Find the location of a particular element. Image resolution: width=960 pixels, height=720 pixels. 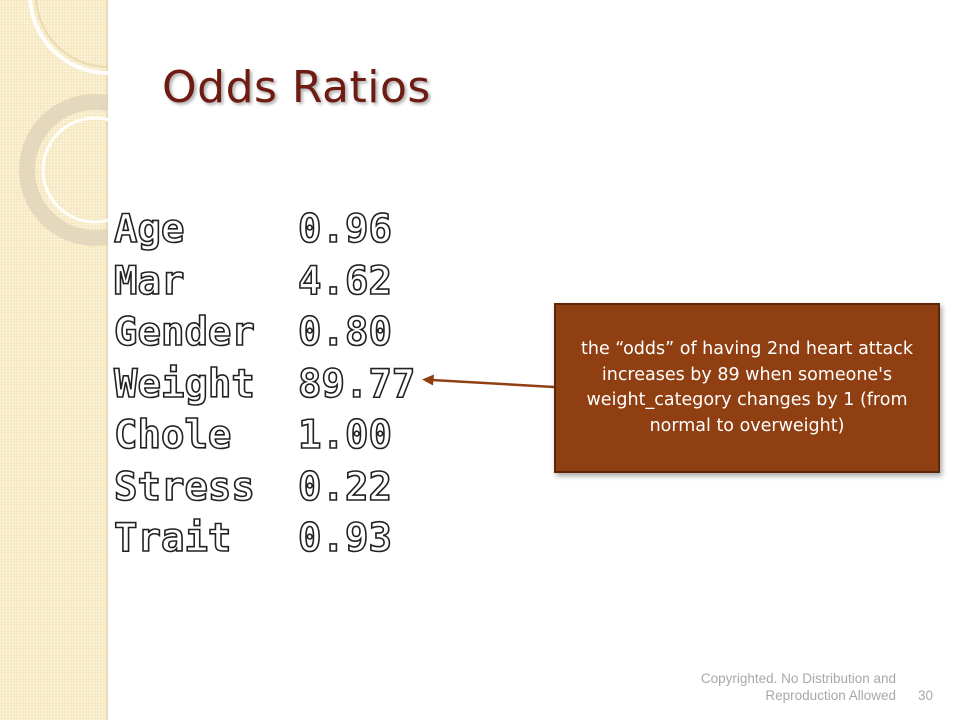

ratio-row-age: Age 0.96 is located at coordinates (275, 230).